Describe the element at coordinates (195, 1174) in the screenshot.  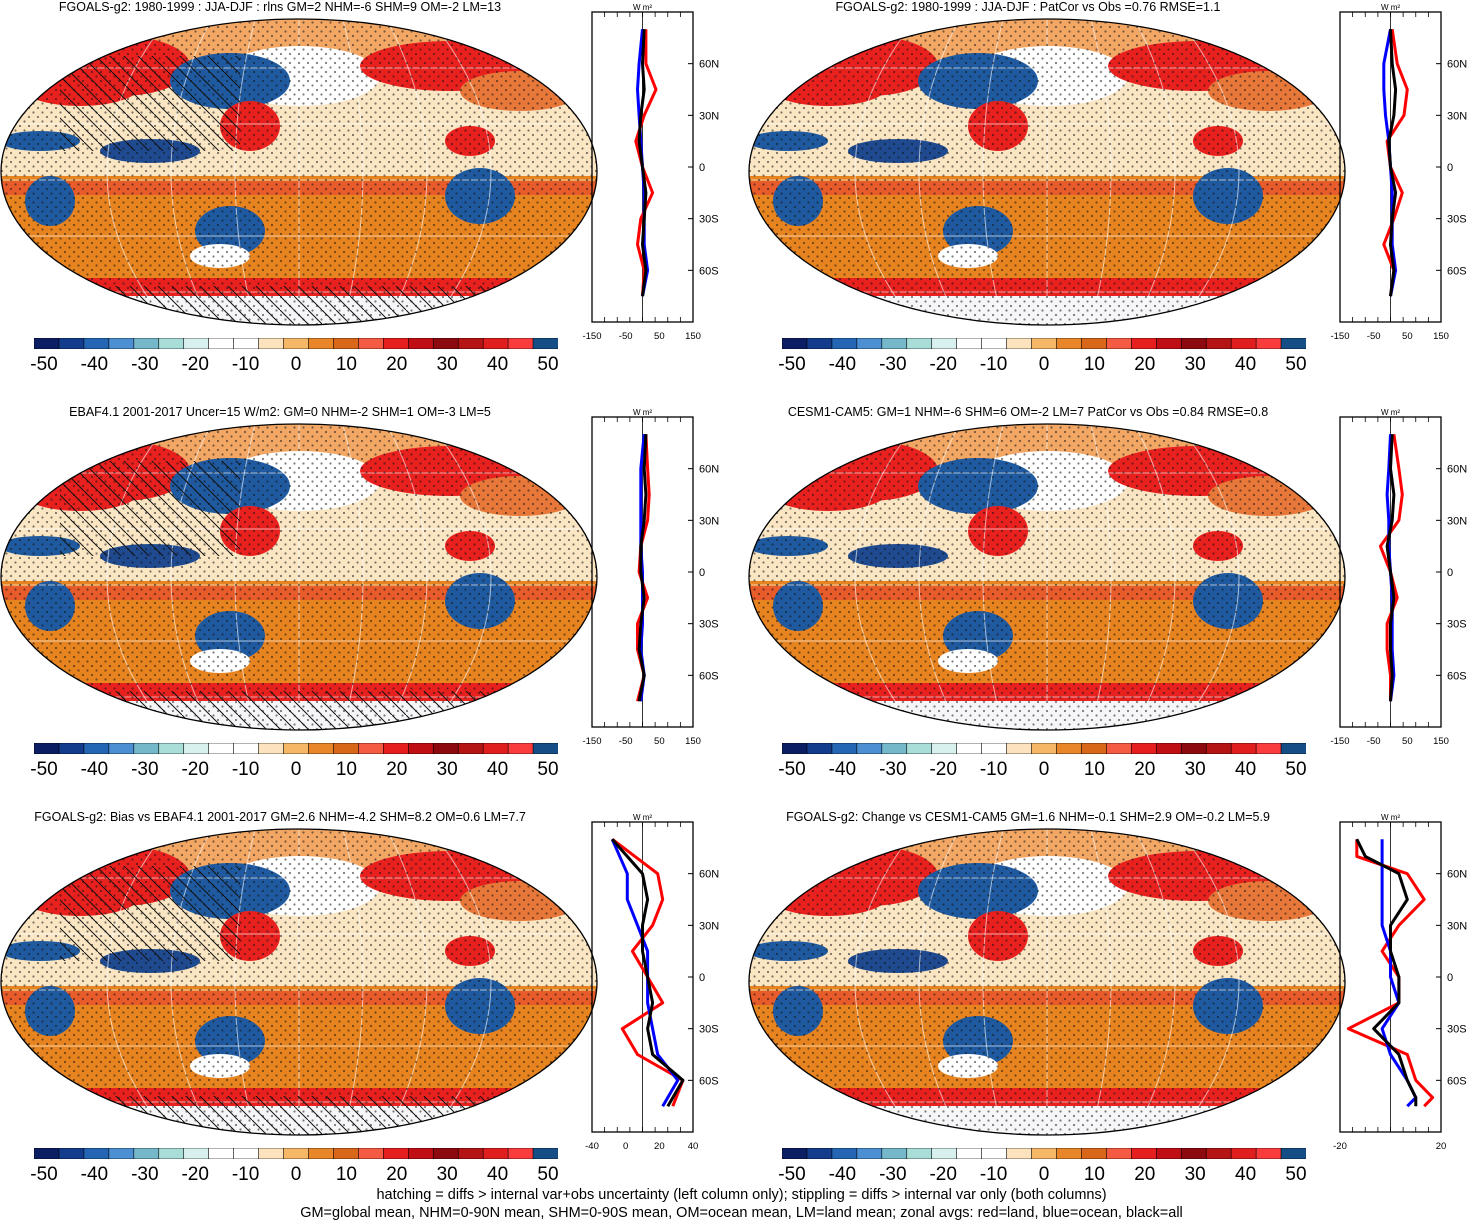
I see `colorbar-label: -20` at that location.